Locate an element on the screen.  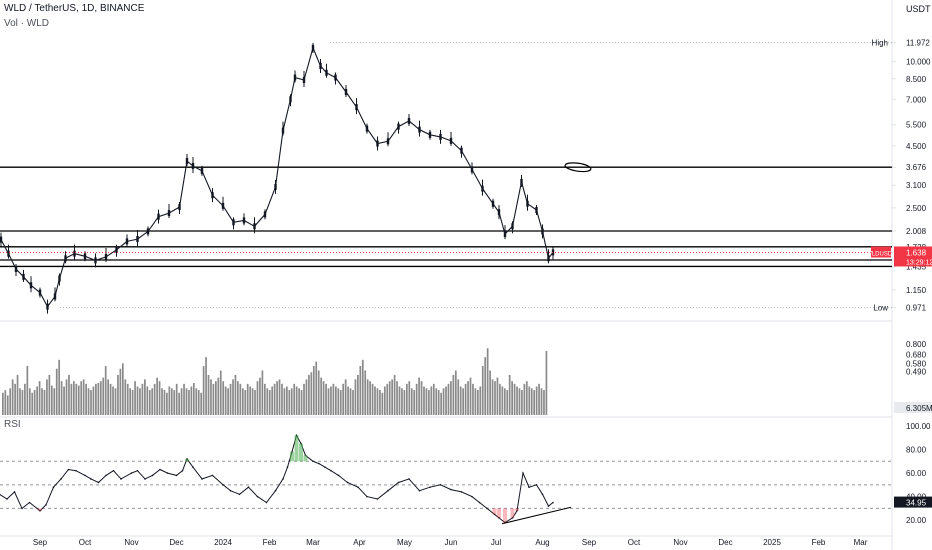
ellipse-annotation is located at coordinates (578, 167).